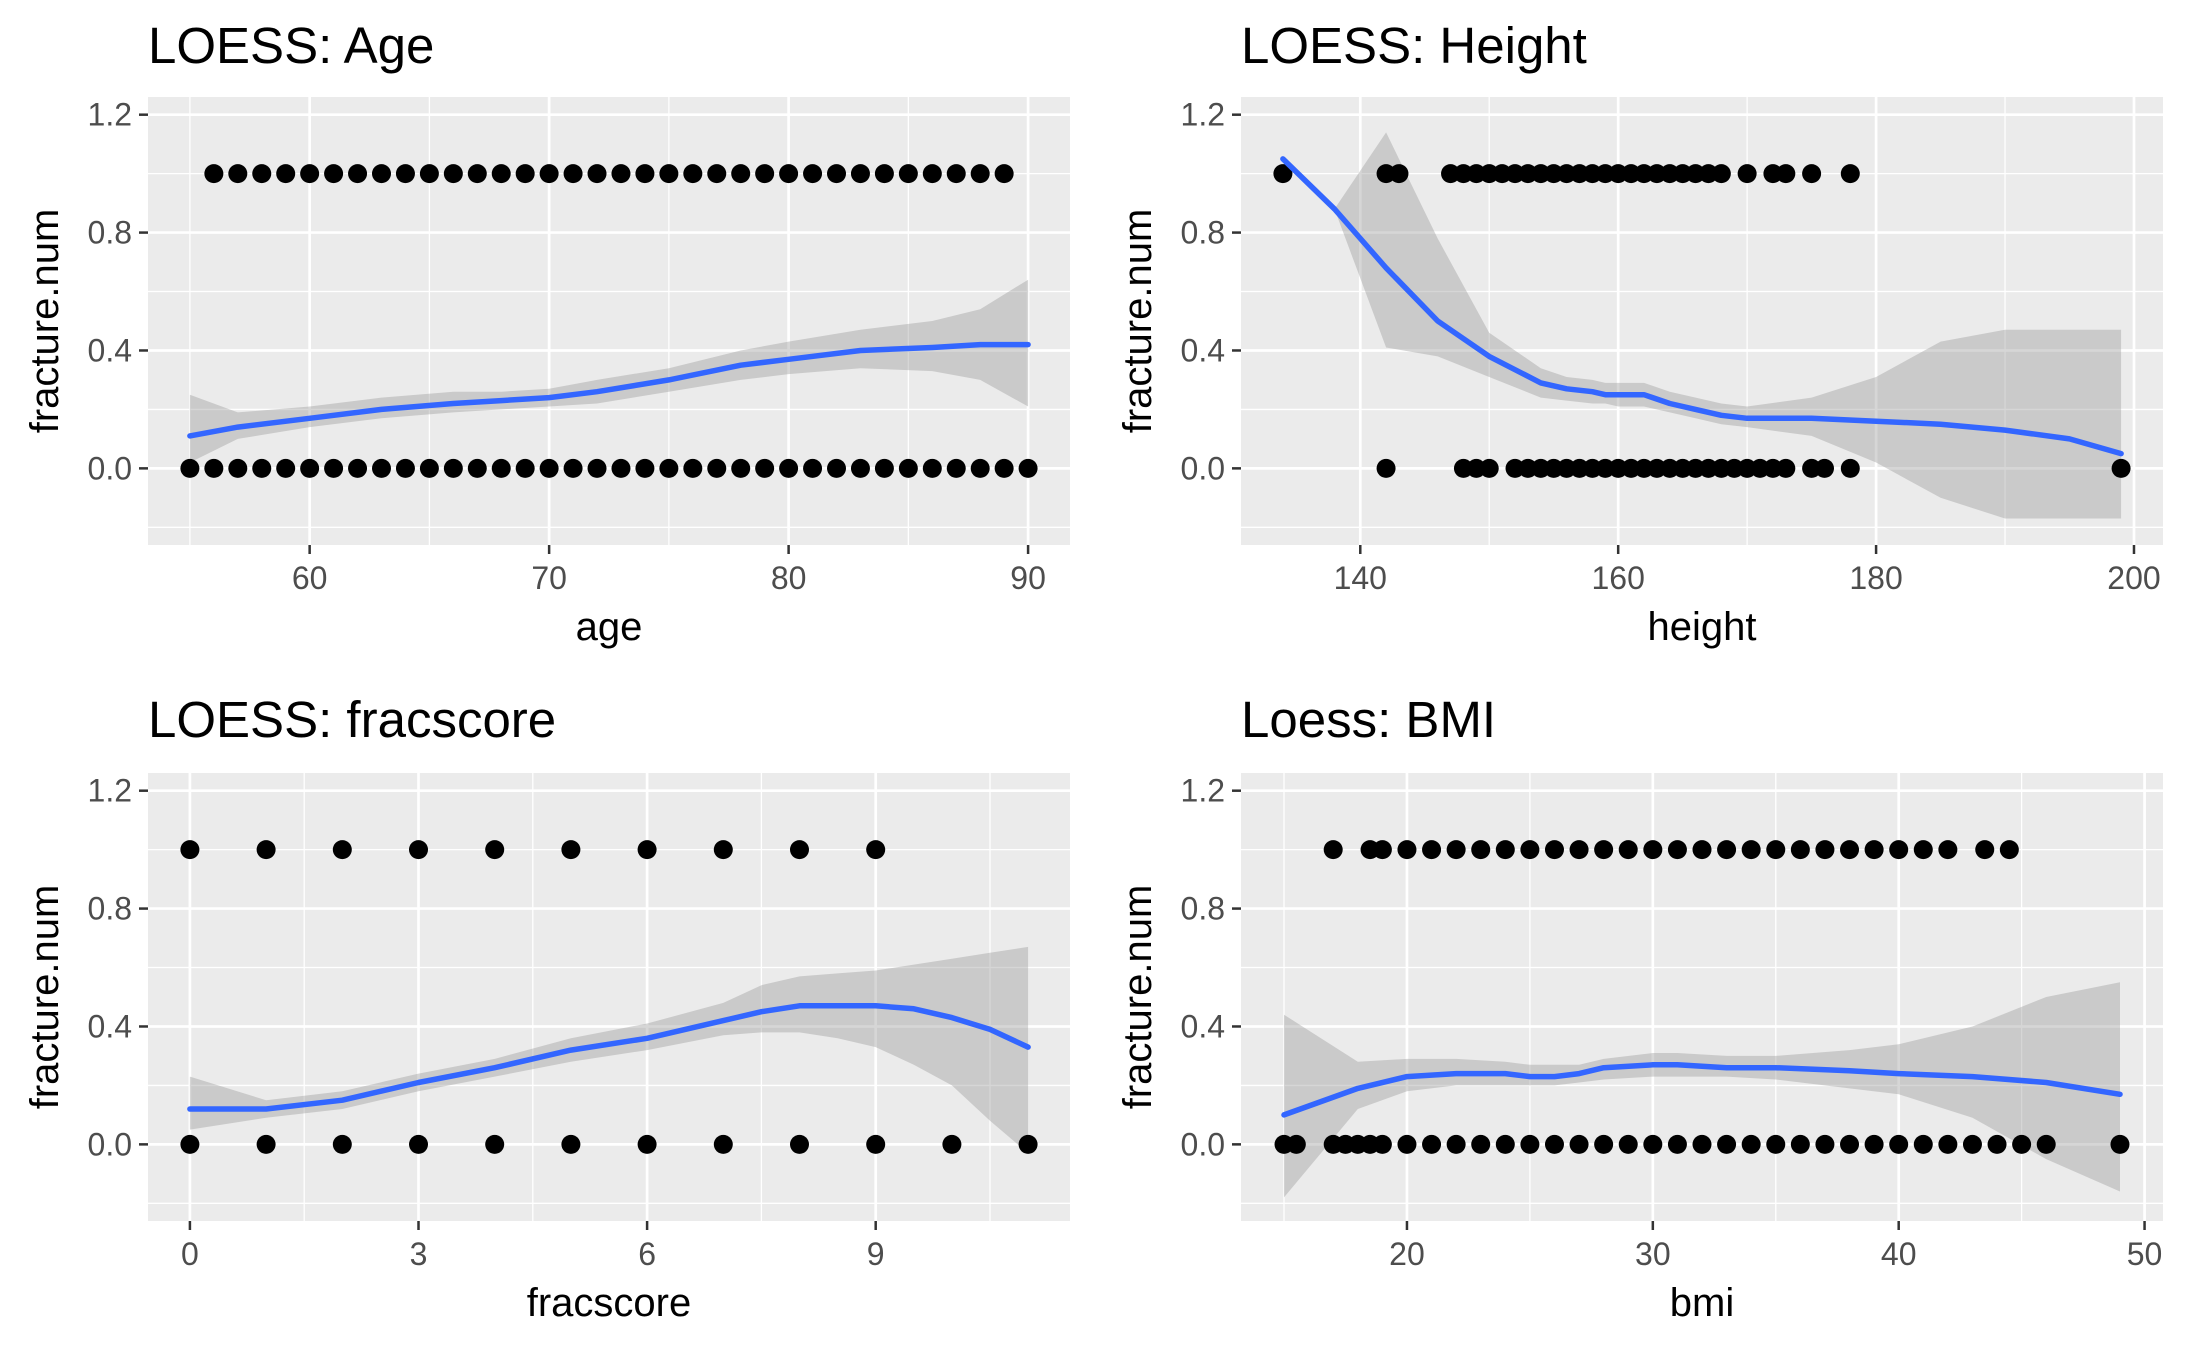 The height and width of the screenshot is (1350, 2187). Describe the element at coordinates (1203, 909) in the screenshot. I see `y-tick-label: 0.8` at that location.